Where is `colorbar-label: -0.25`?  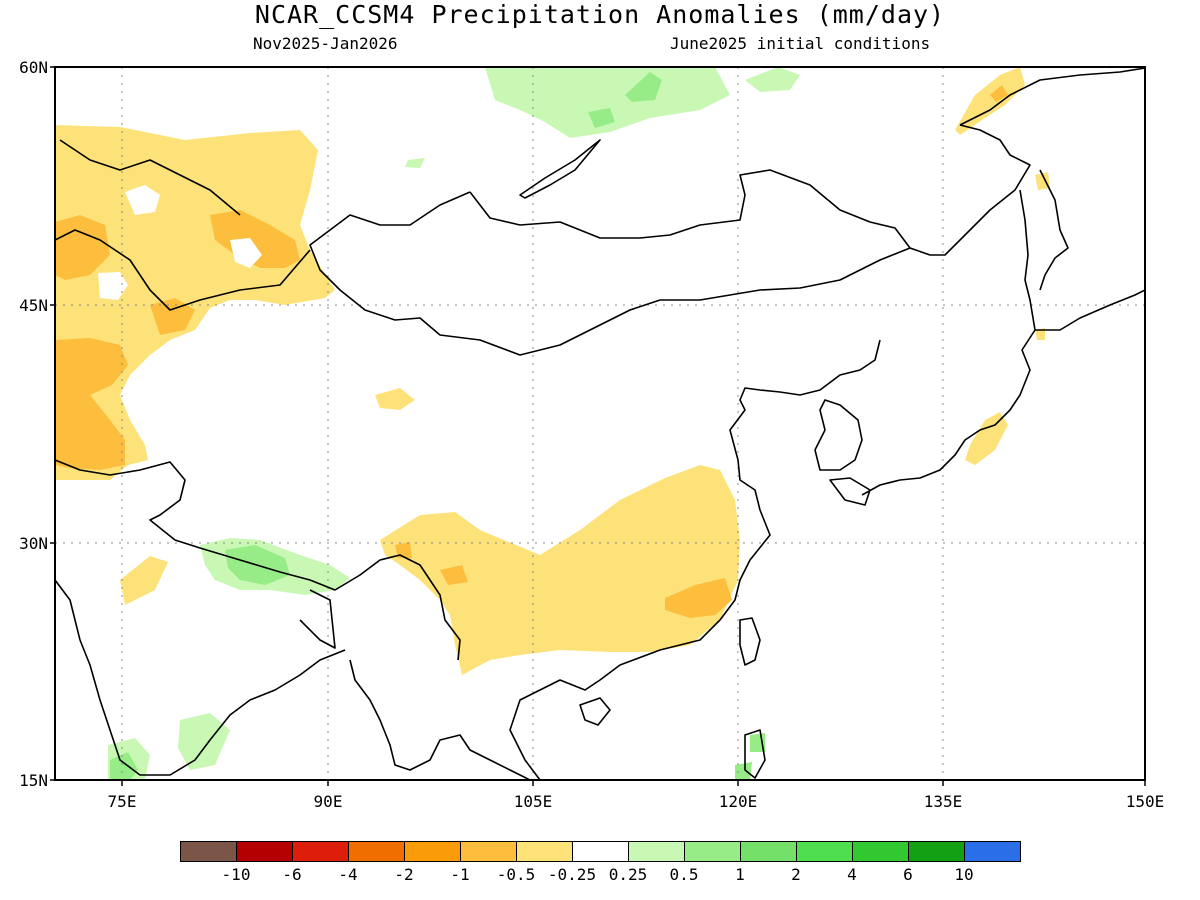 colorbar-label: -0.25 is located at coordinates (572, 874).